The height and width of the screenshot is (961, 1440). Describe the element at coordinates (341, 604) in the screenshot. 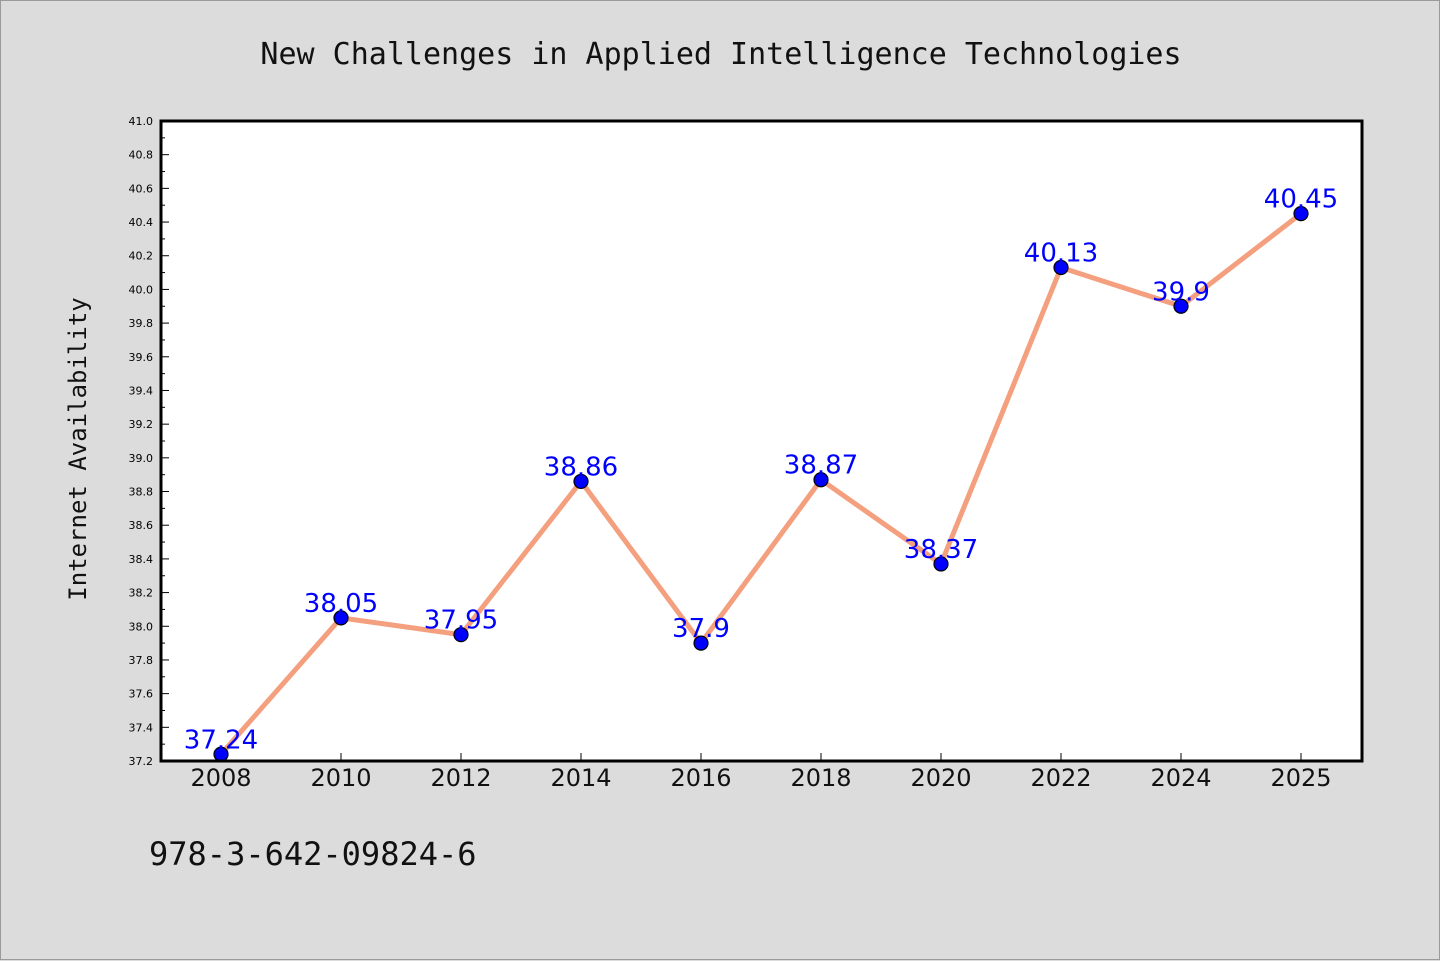

I see `data-label: 38.05` at that location.